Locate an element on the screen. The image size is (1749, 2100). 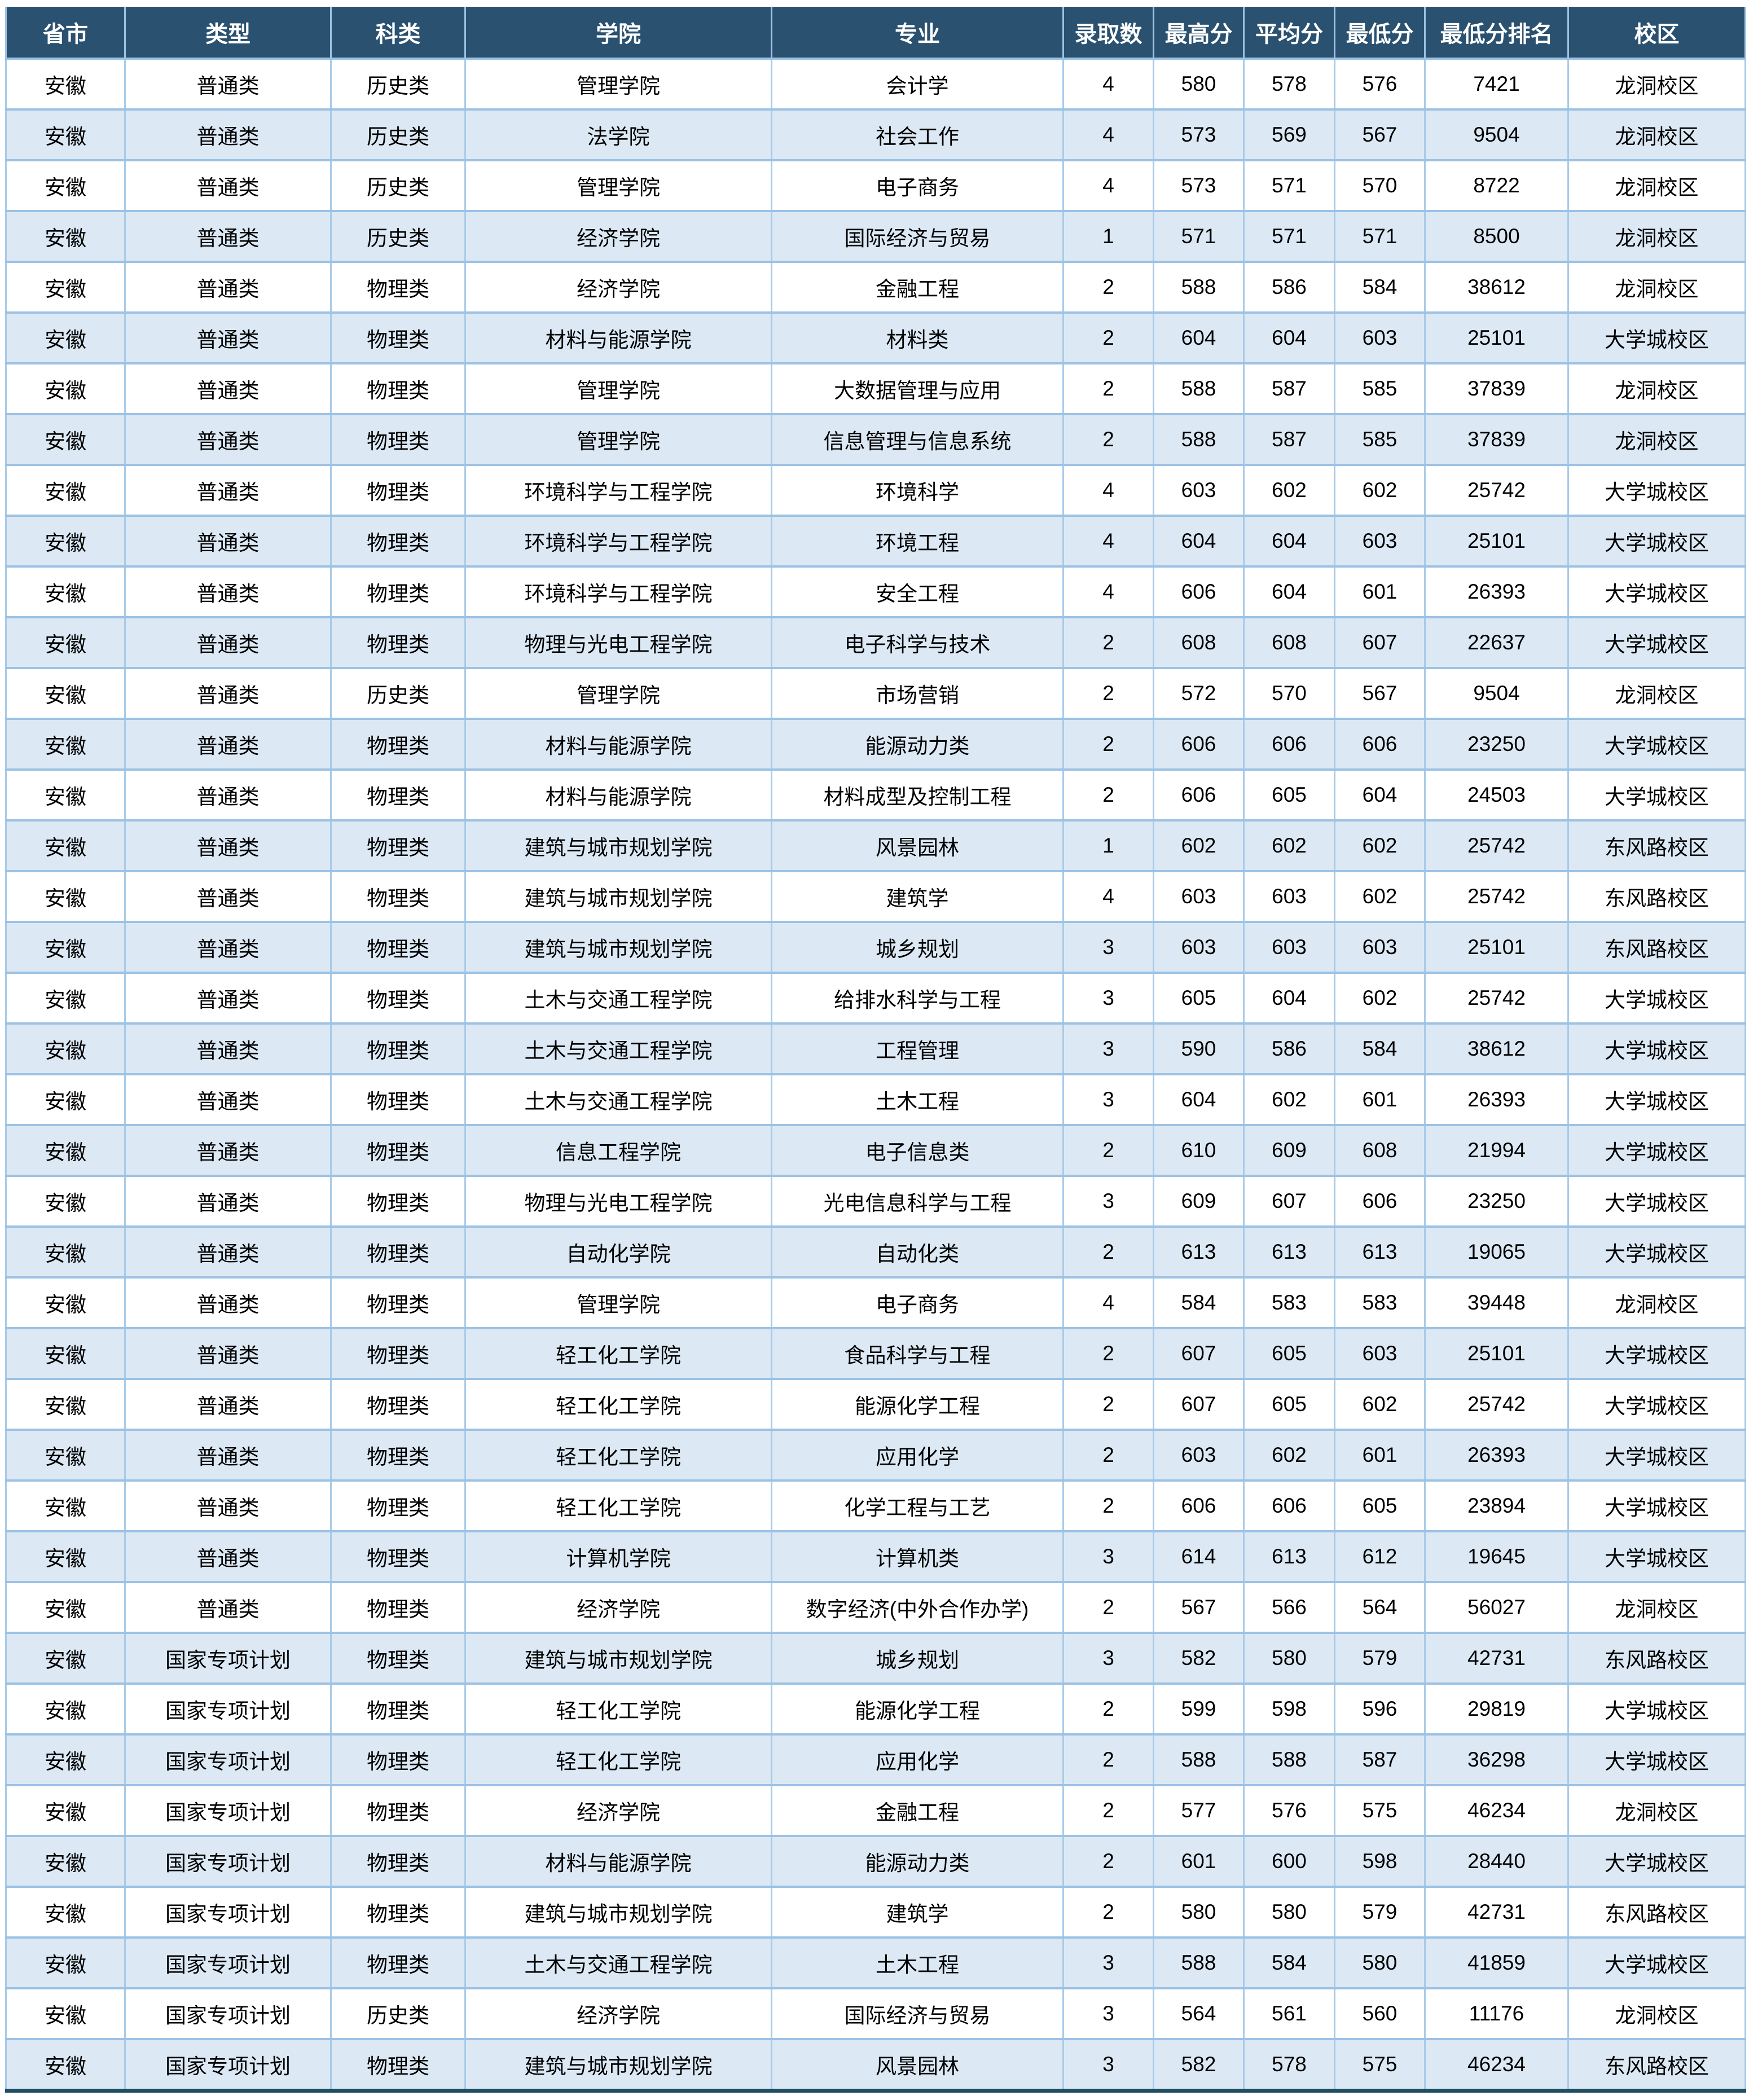
table-cell: 管理学院 is located at coordinates (618, 84).